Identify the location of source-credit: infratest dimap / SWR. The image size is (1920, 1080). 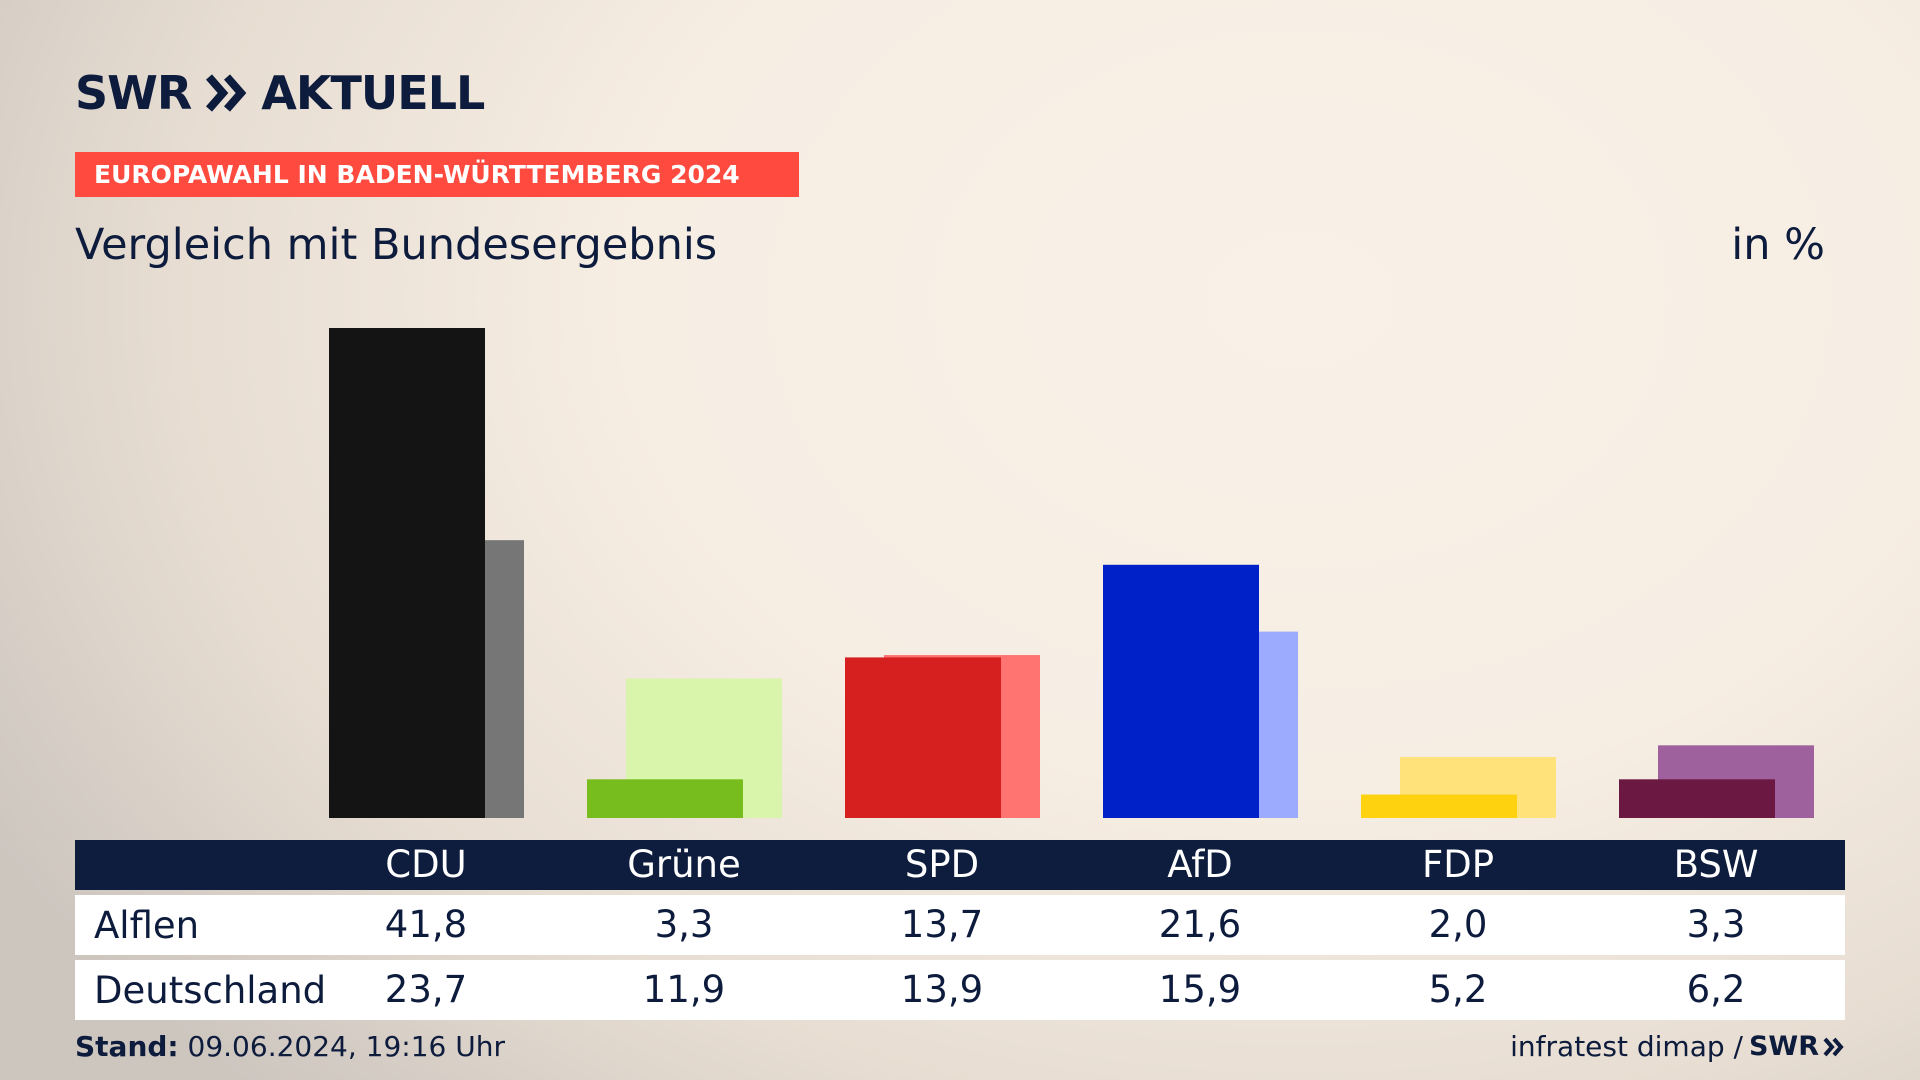
(1677, 1046).